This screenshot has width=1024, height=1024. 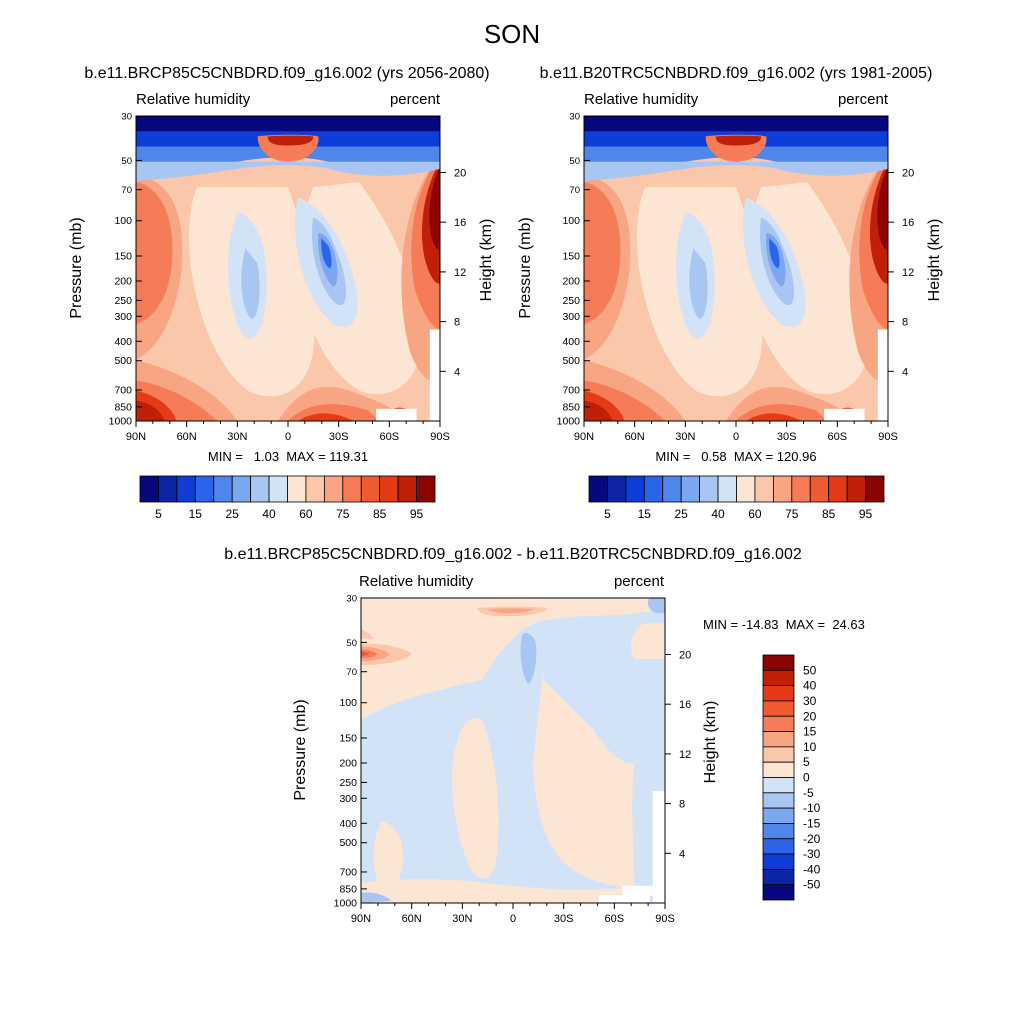 What do you see at coordinates (306, 514) in the screenshot?
I see `colorbar-label: 60` at bounding box center [306, 514].